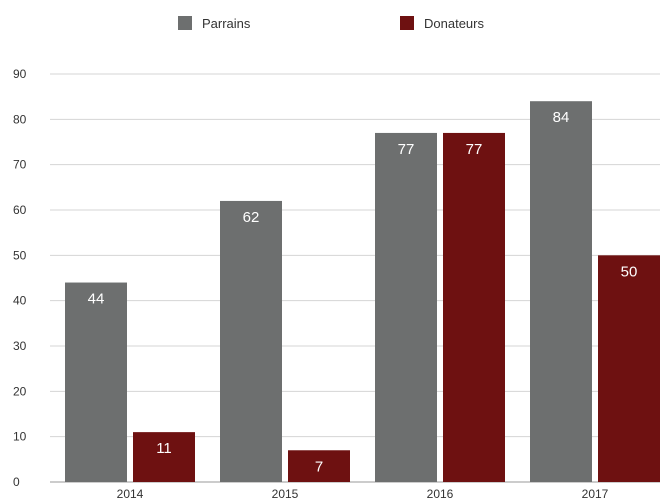 The image size is (665, 503). What do you see at coordinates (20, 74) in the screenshot?
I see `y-tick-label: 90` at bounding box center [20, 74].